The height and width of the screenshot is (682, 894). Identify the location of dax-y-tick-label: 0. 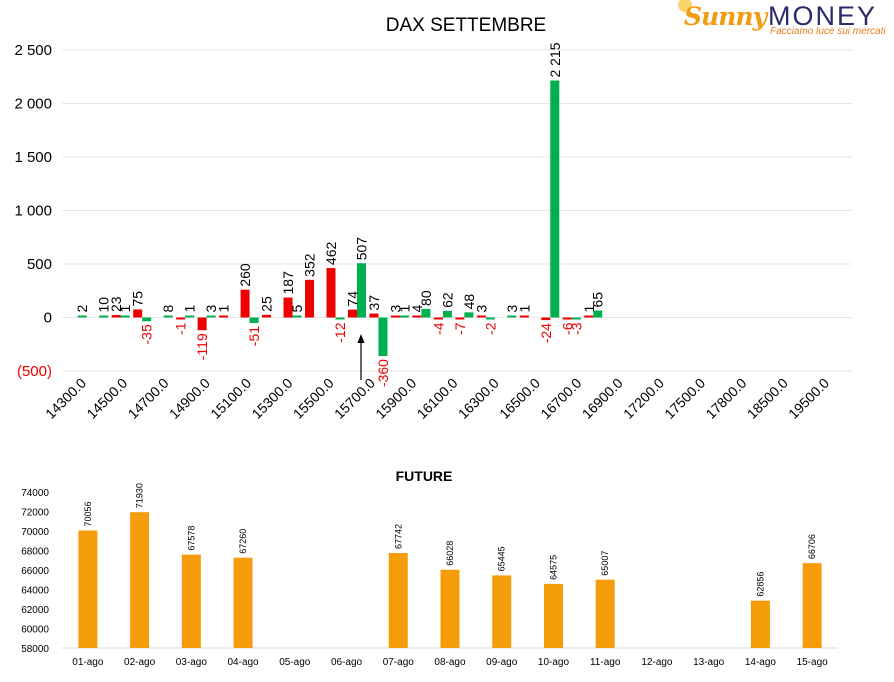
(48, 318).